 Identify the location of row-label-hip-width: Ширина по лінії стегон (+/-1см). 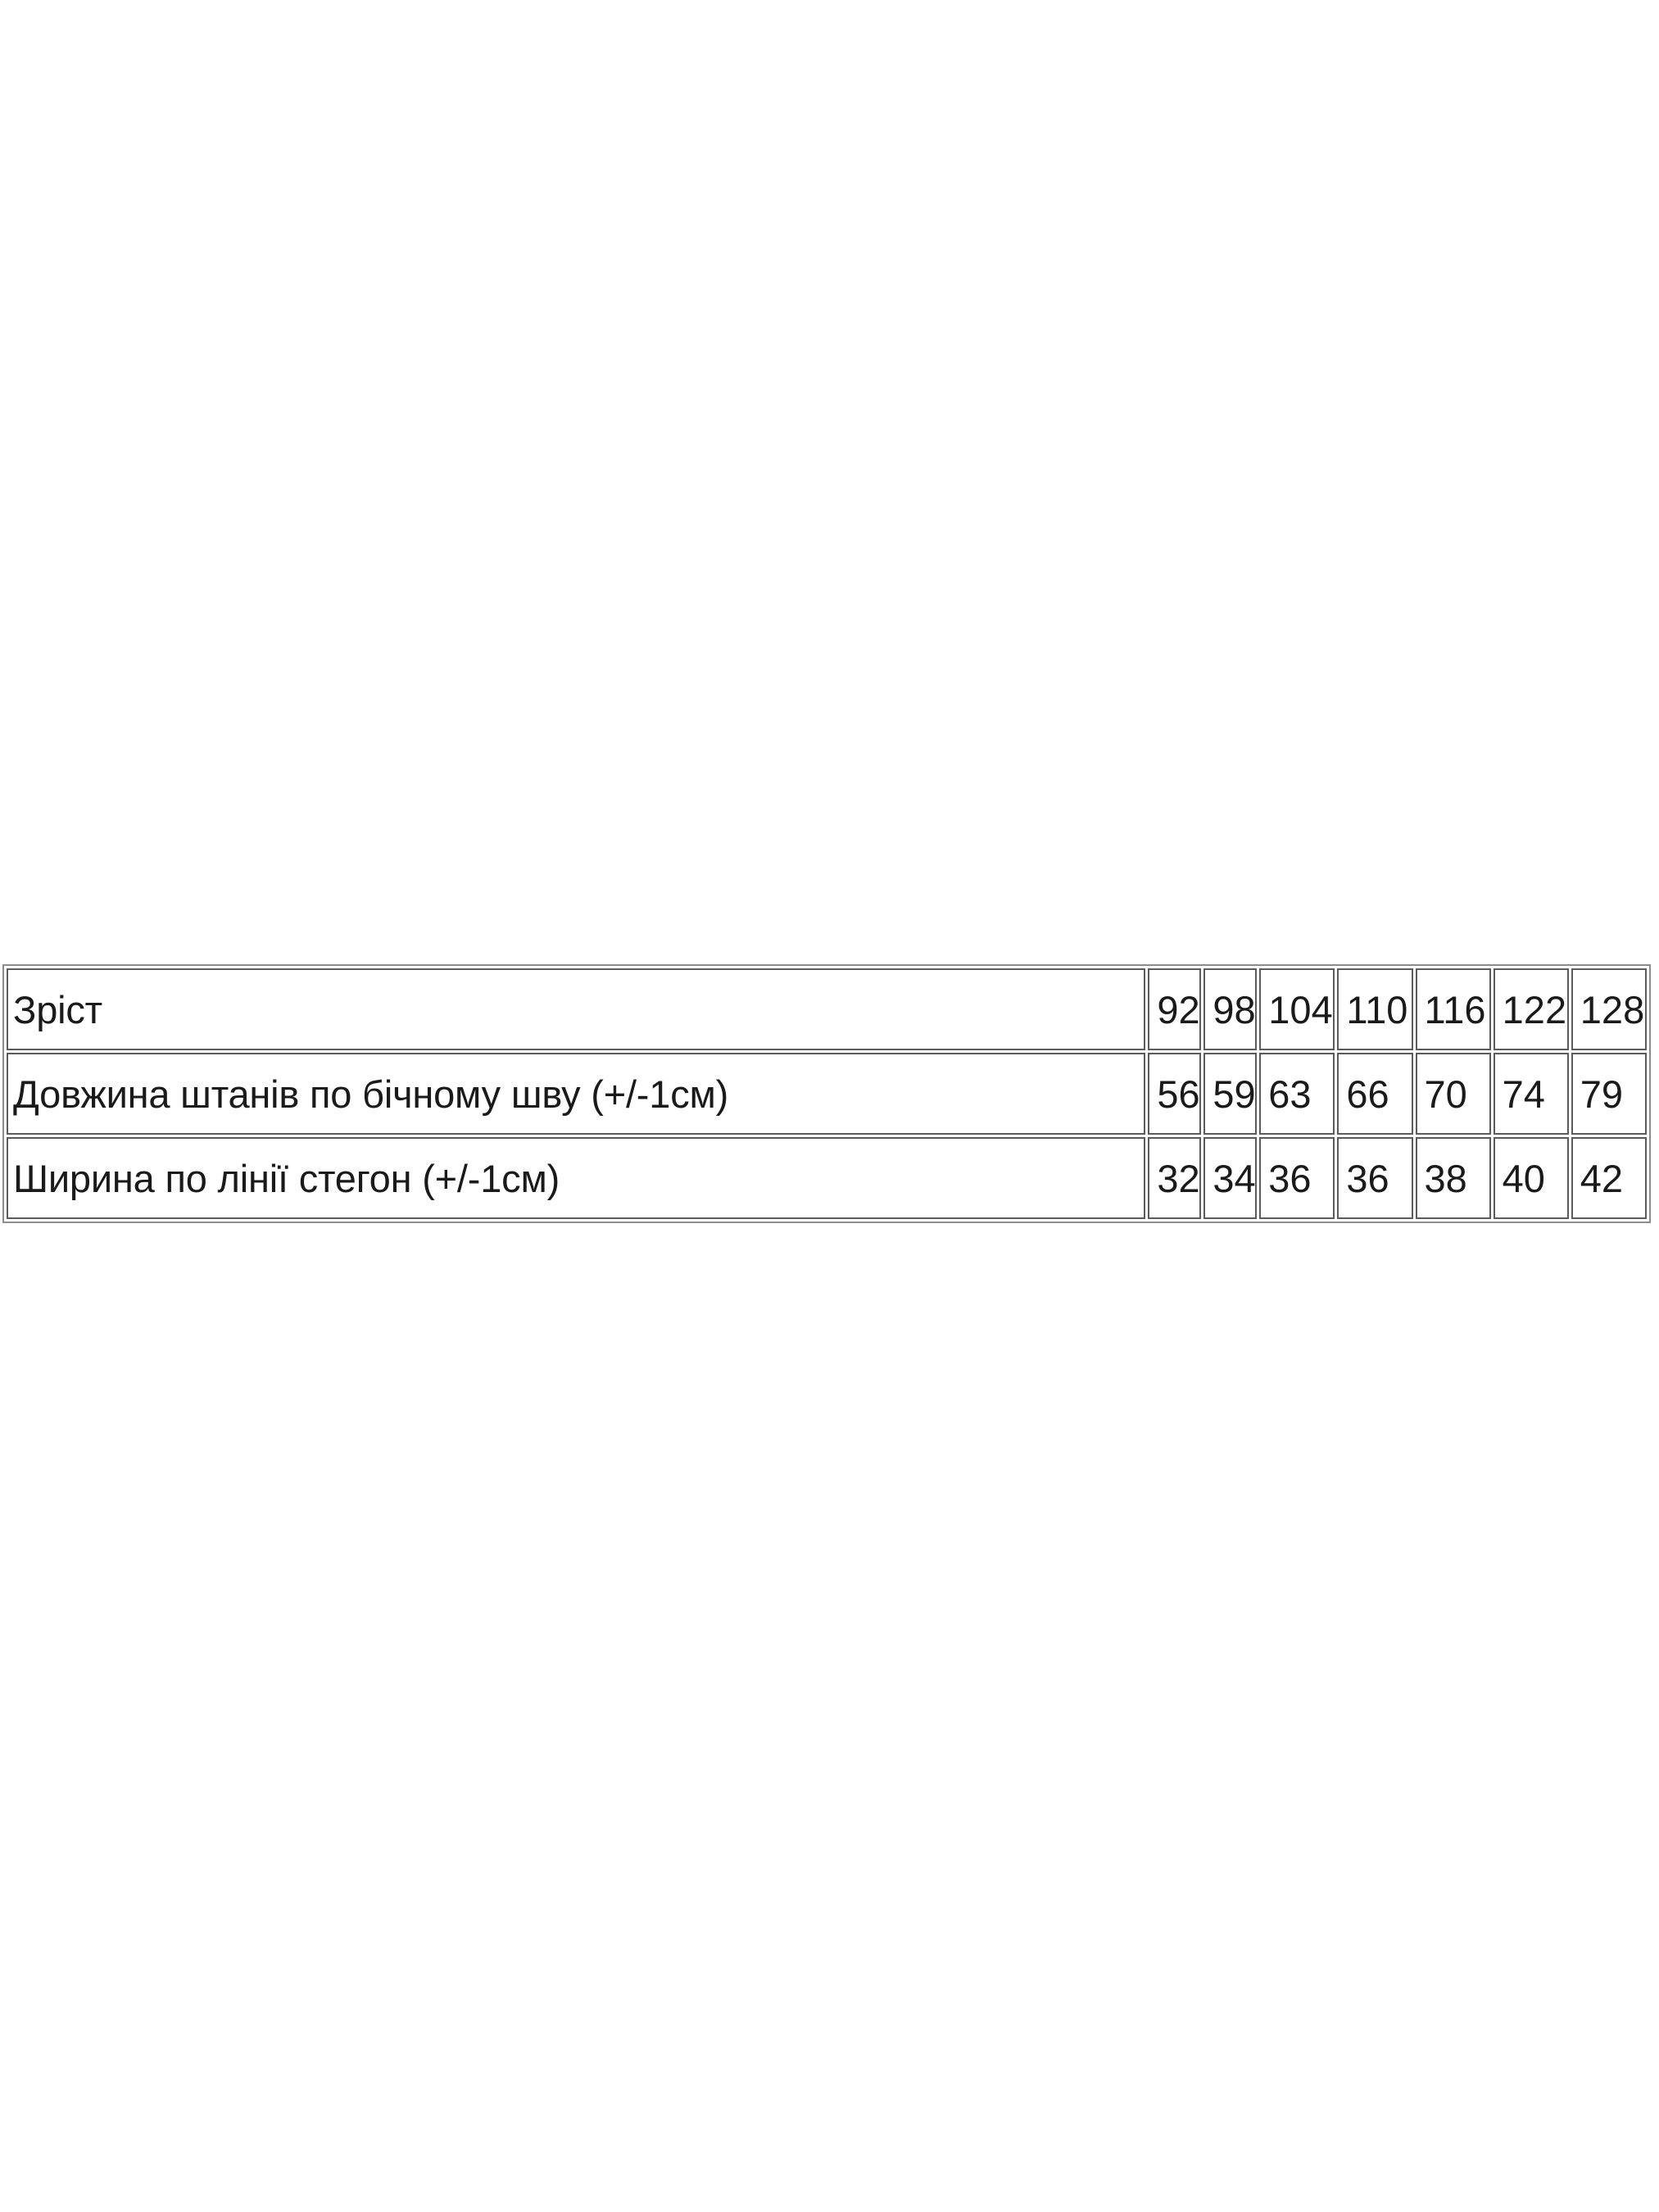
(576, 1178).